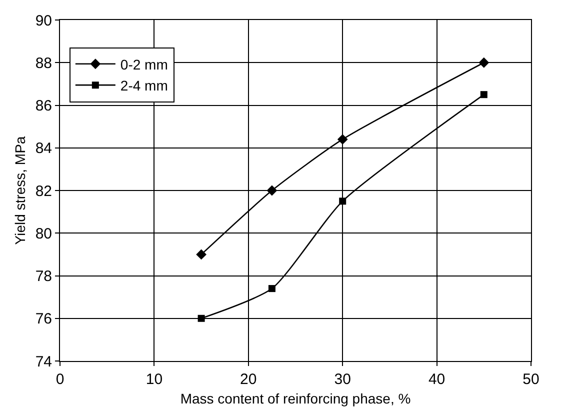 The width and height of the screenshot is (561, 416). I want to click on legend-label: 2-4 mm, so click(144, 86).